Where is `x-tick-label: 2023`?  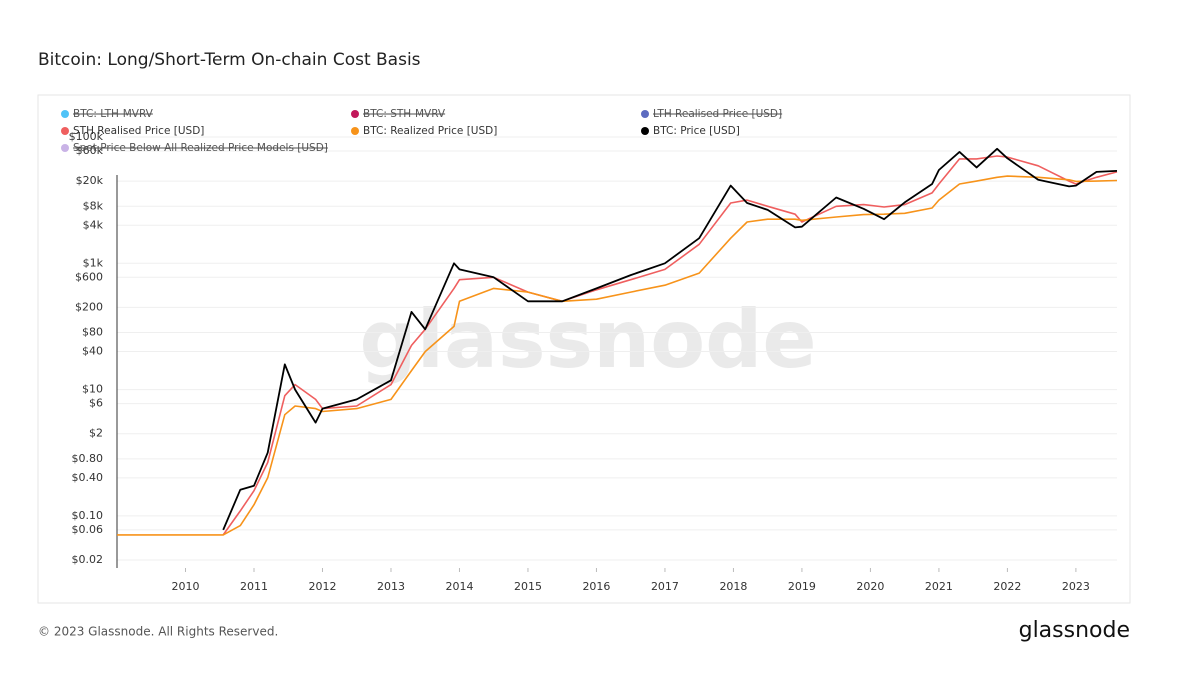 x-tick-label: 2023 is located at coordinates (1076, 586).